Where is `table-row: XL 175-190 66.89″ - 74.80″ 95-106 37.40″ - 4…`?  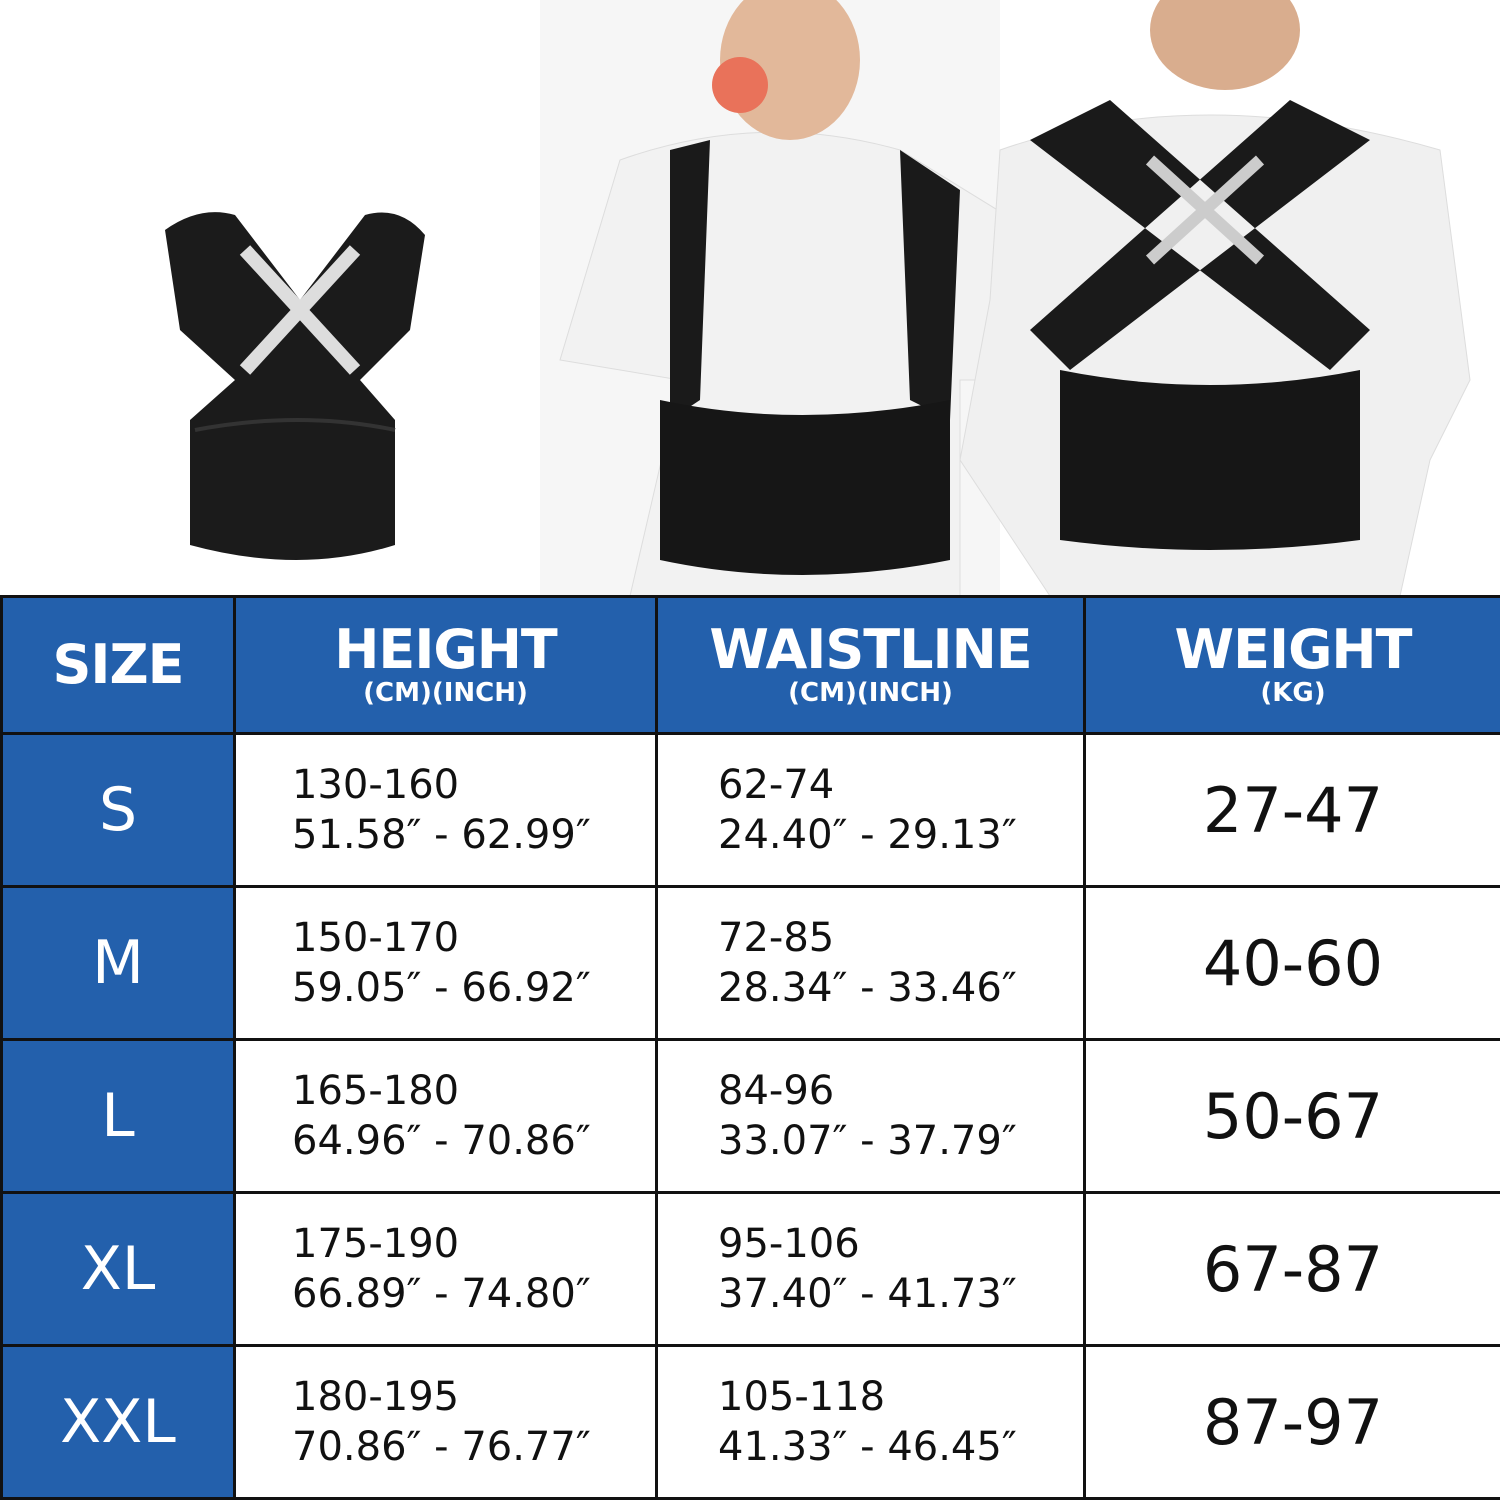
table-row: XL 175-190 66.89″ - 74.80″ 95-106 37.40″ - 4… is located at coordinates (750, 1269).